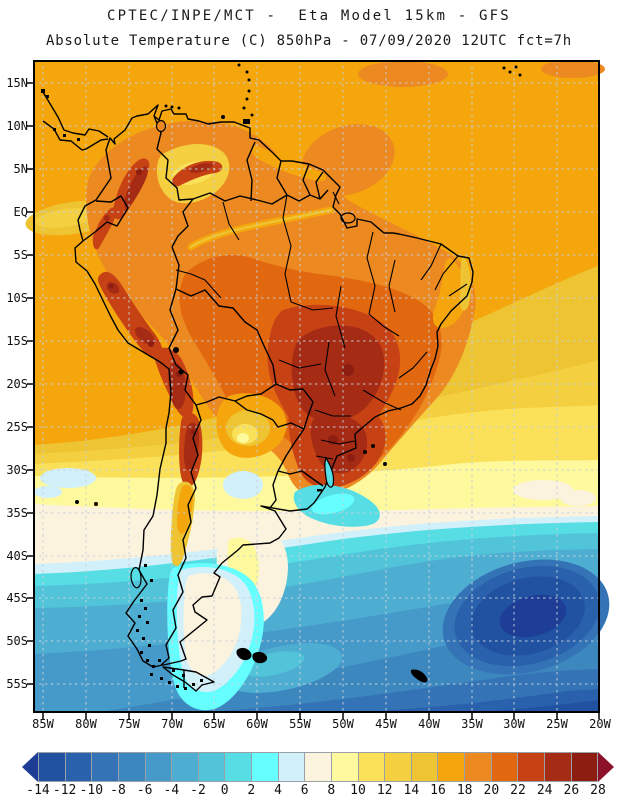  What do you see at coordinates (438, 790) in the screenshot?
I see `colorbar-tick-label: 16` at bounding box center [438, 790].